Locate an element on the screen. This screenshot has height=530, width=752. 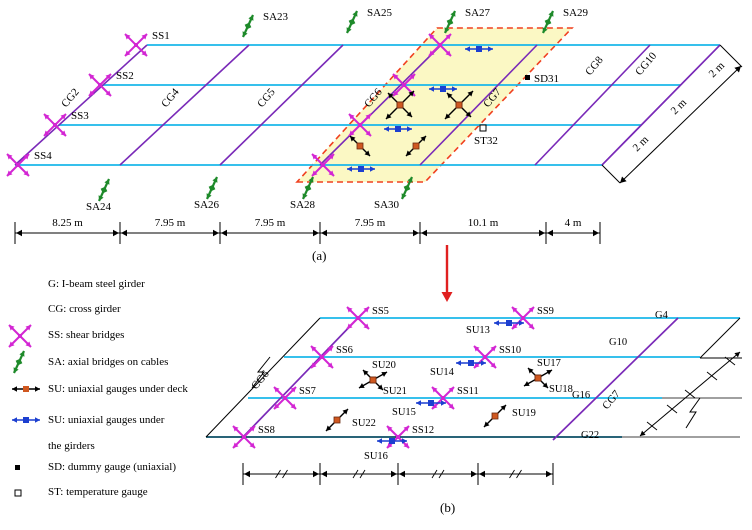
top-girder-gauge-1-arrow-head-end is located at coordinates (490, 49).